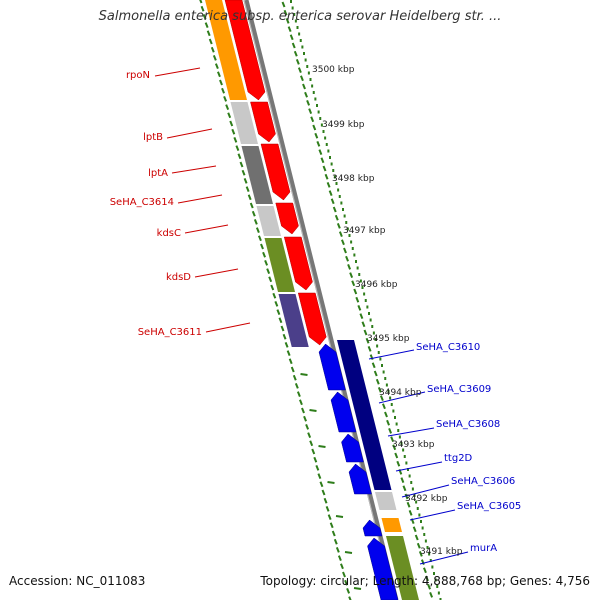  I want to click on ruler-label: 3495 kbp, so click(388, 339).